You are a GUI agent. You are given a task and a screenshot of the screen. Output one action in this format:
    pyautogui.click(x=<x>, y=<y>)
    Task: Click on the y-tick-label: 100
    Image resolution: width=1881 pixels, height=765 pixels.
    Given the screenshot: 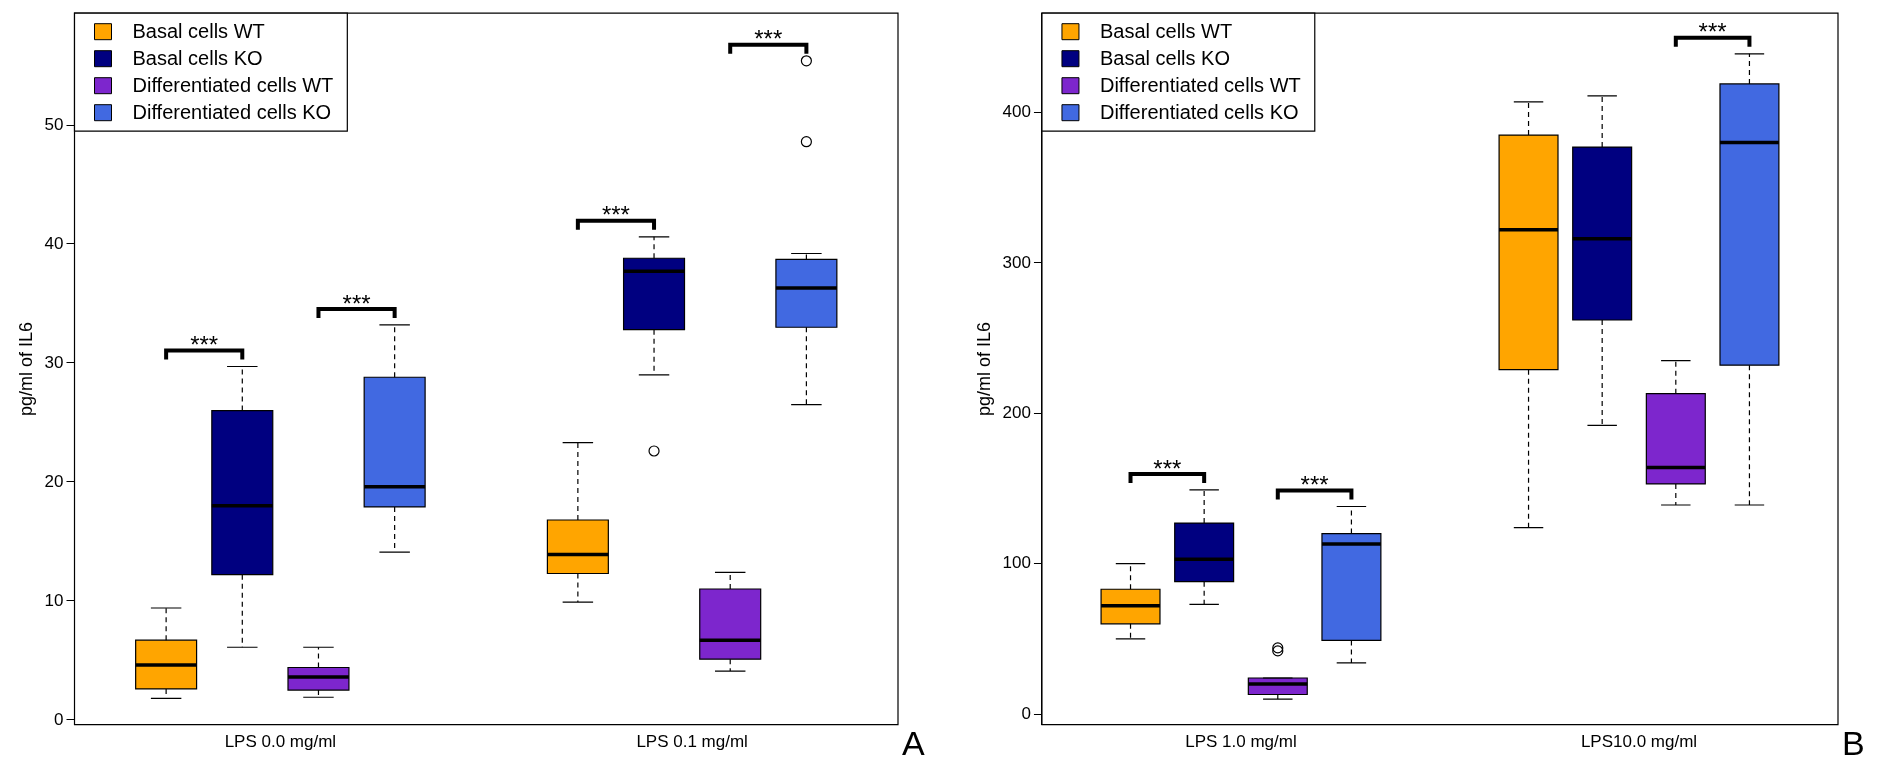 What is the action you would take?
    pyautogui.click(x=1016, y=563)
    